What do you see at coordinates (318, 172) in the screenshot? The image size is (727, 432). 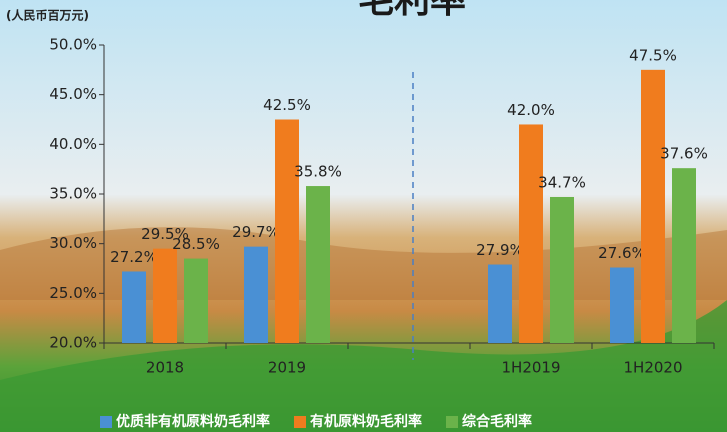 I see `value-label: 35.8%` at bounding box center [318, 172].